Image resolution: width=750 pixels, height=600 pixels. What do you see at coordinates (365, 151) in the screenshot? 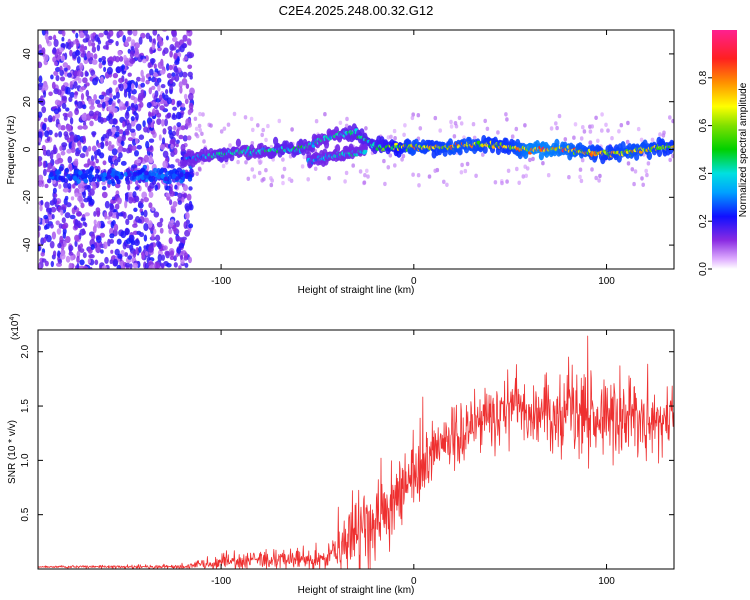
I see `heatmap-ridge-cell` at bounding box center [365, 151].